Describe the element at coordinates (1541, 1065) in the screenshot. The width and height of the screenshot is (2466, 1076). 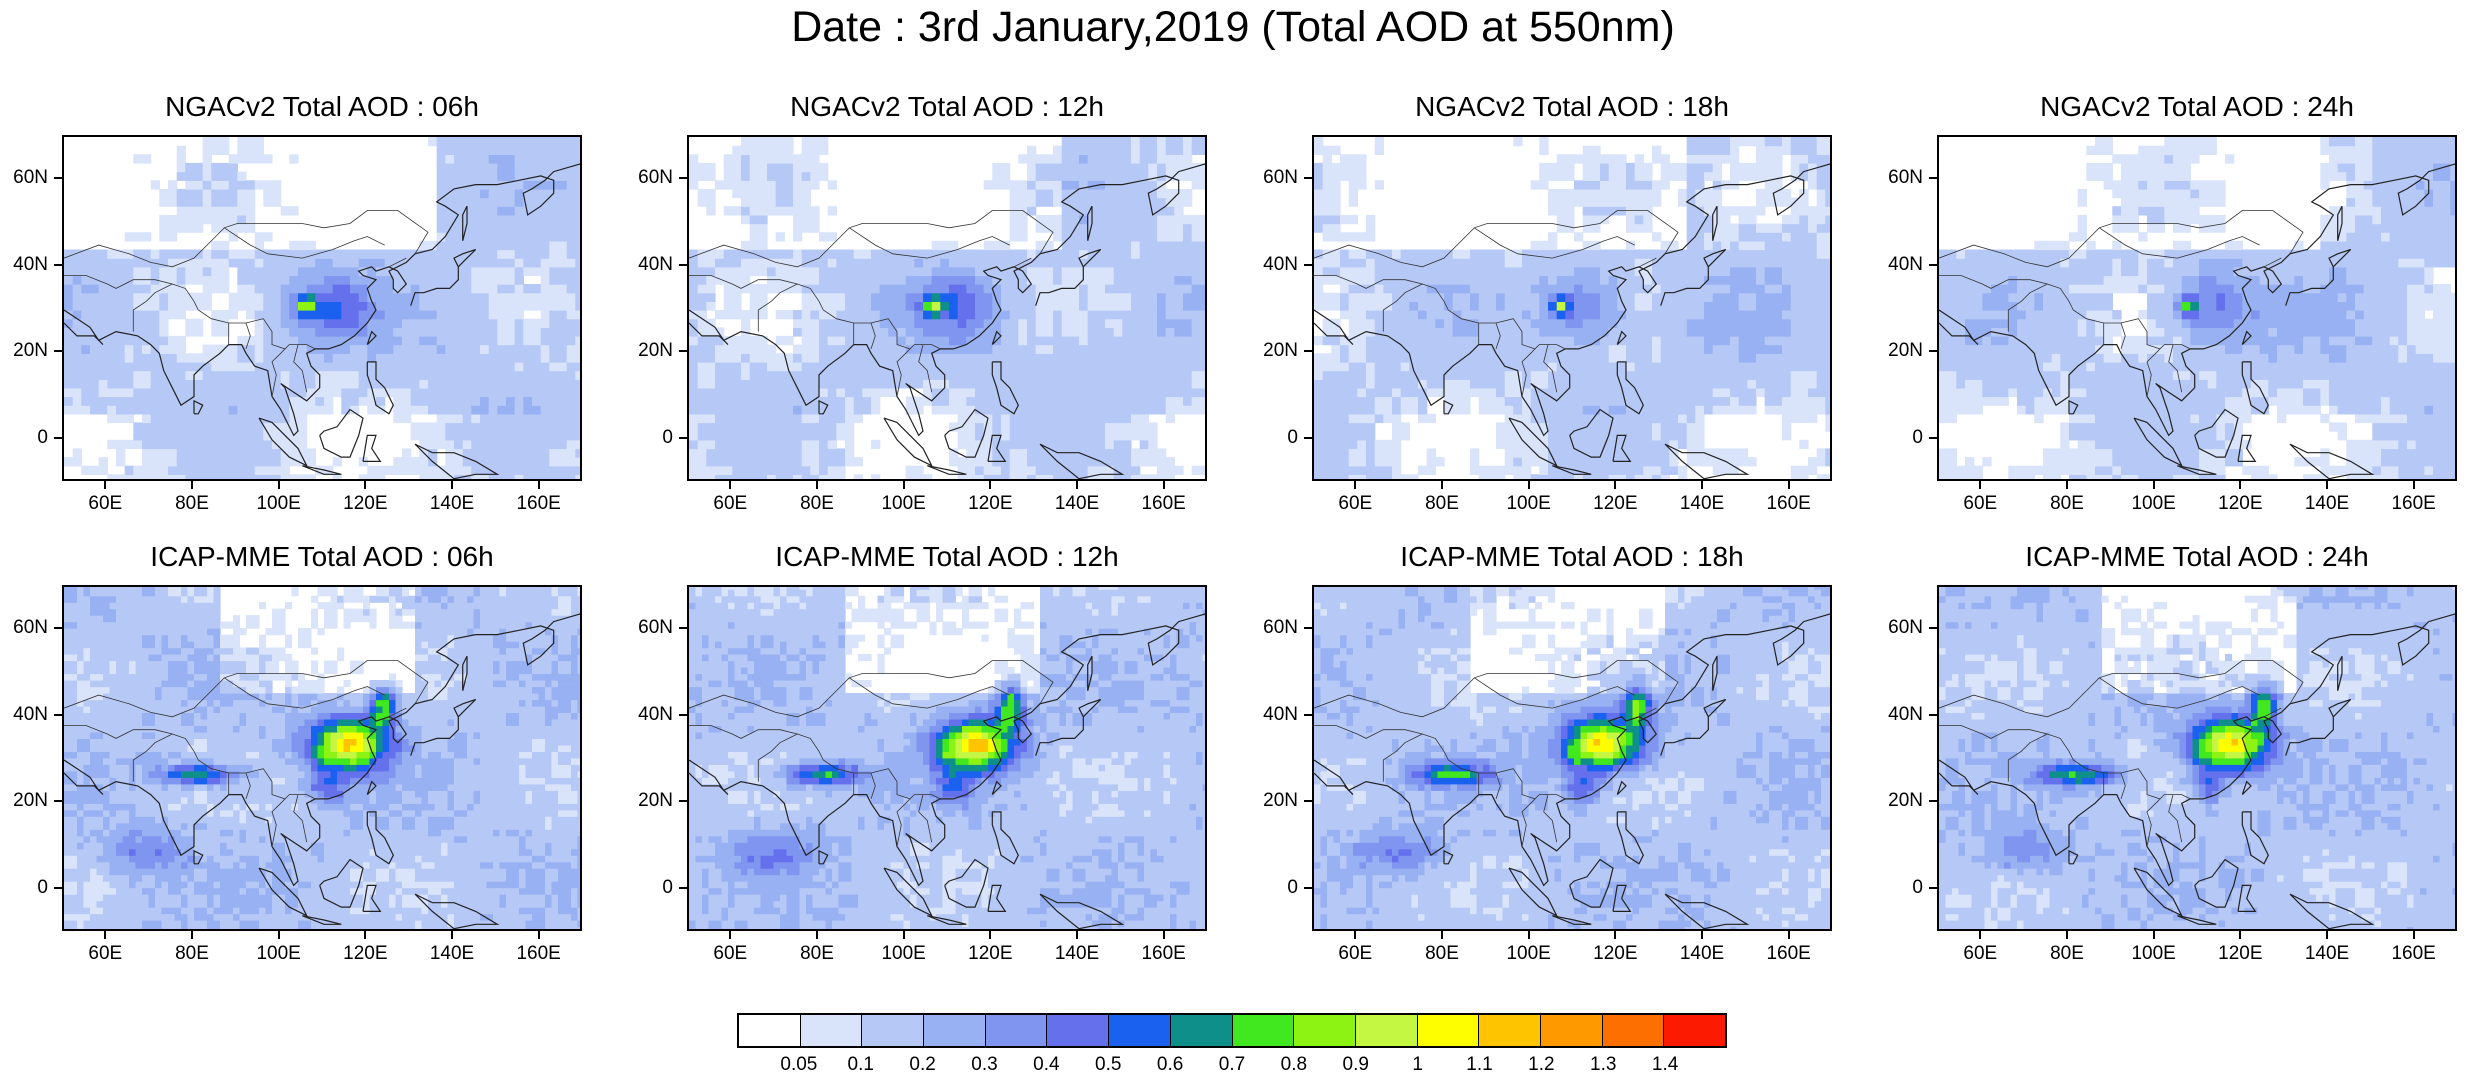
I see `colorbar-label: 1.2` at that location.